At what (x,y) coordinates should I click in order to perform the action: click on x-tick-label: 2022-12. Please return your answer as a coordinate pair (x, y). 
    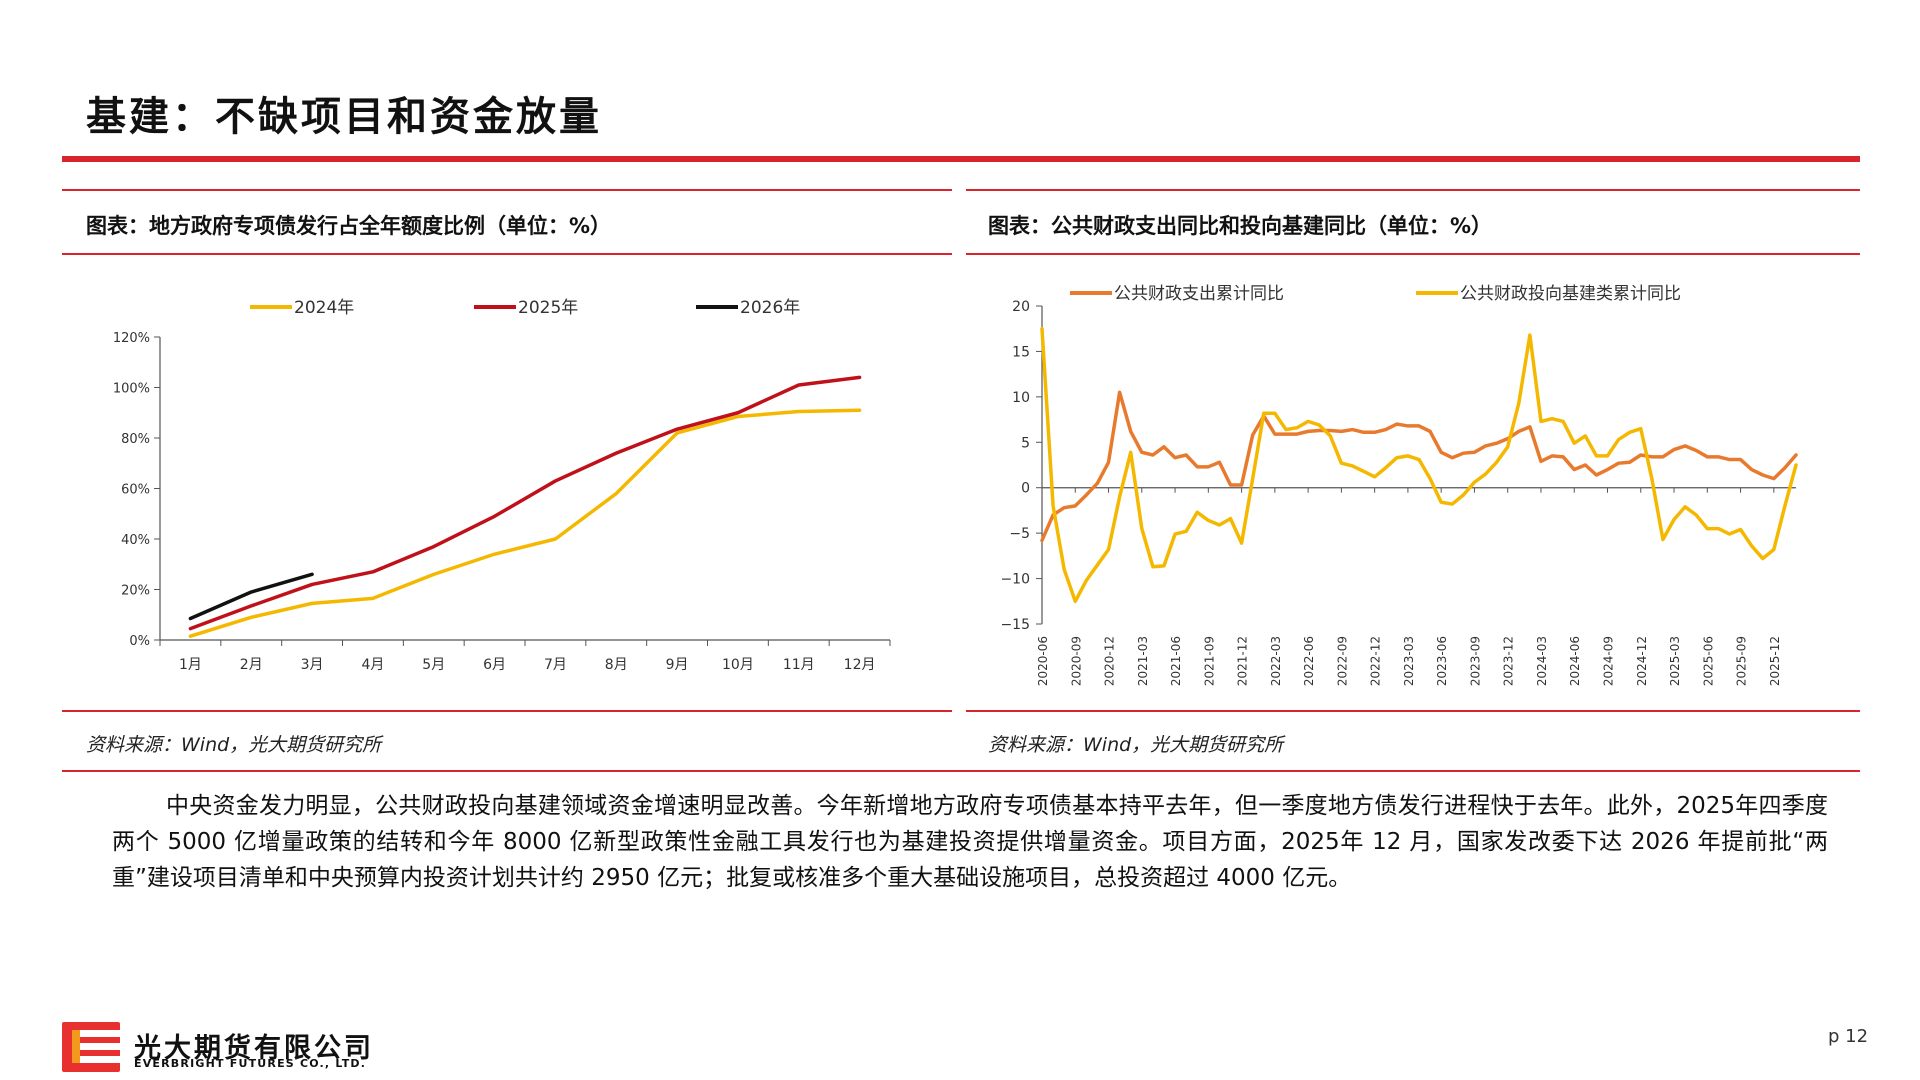
    Looking at the image, I should click on (1376, 661).